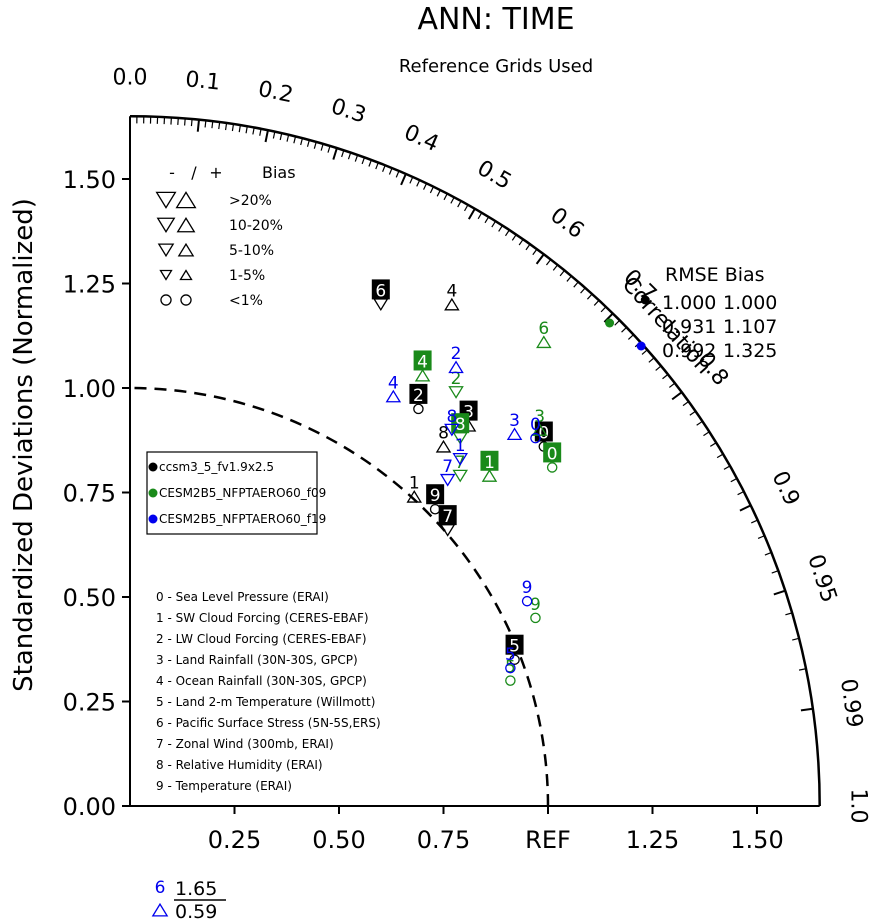 The width and height of the screenshot is (887, 922). Describe the element at coordinates (543, 329) in the screenshot. I see `data-point-label: 6` at that location.